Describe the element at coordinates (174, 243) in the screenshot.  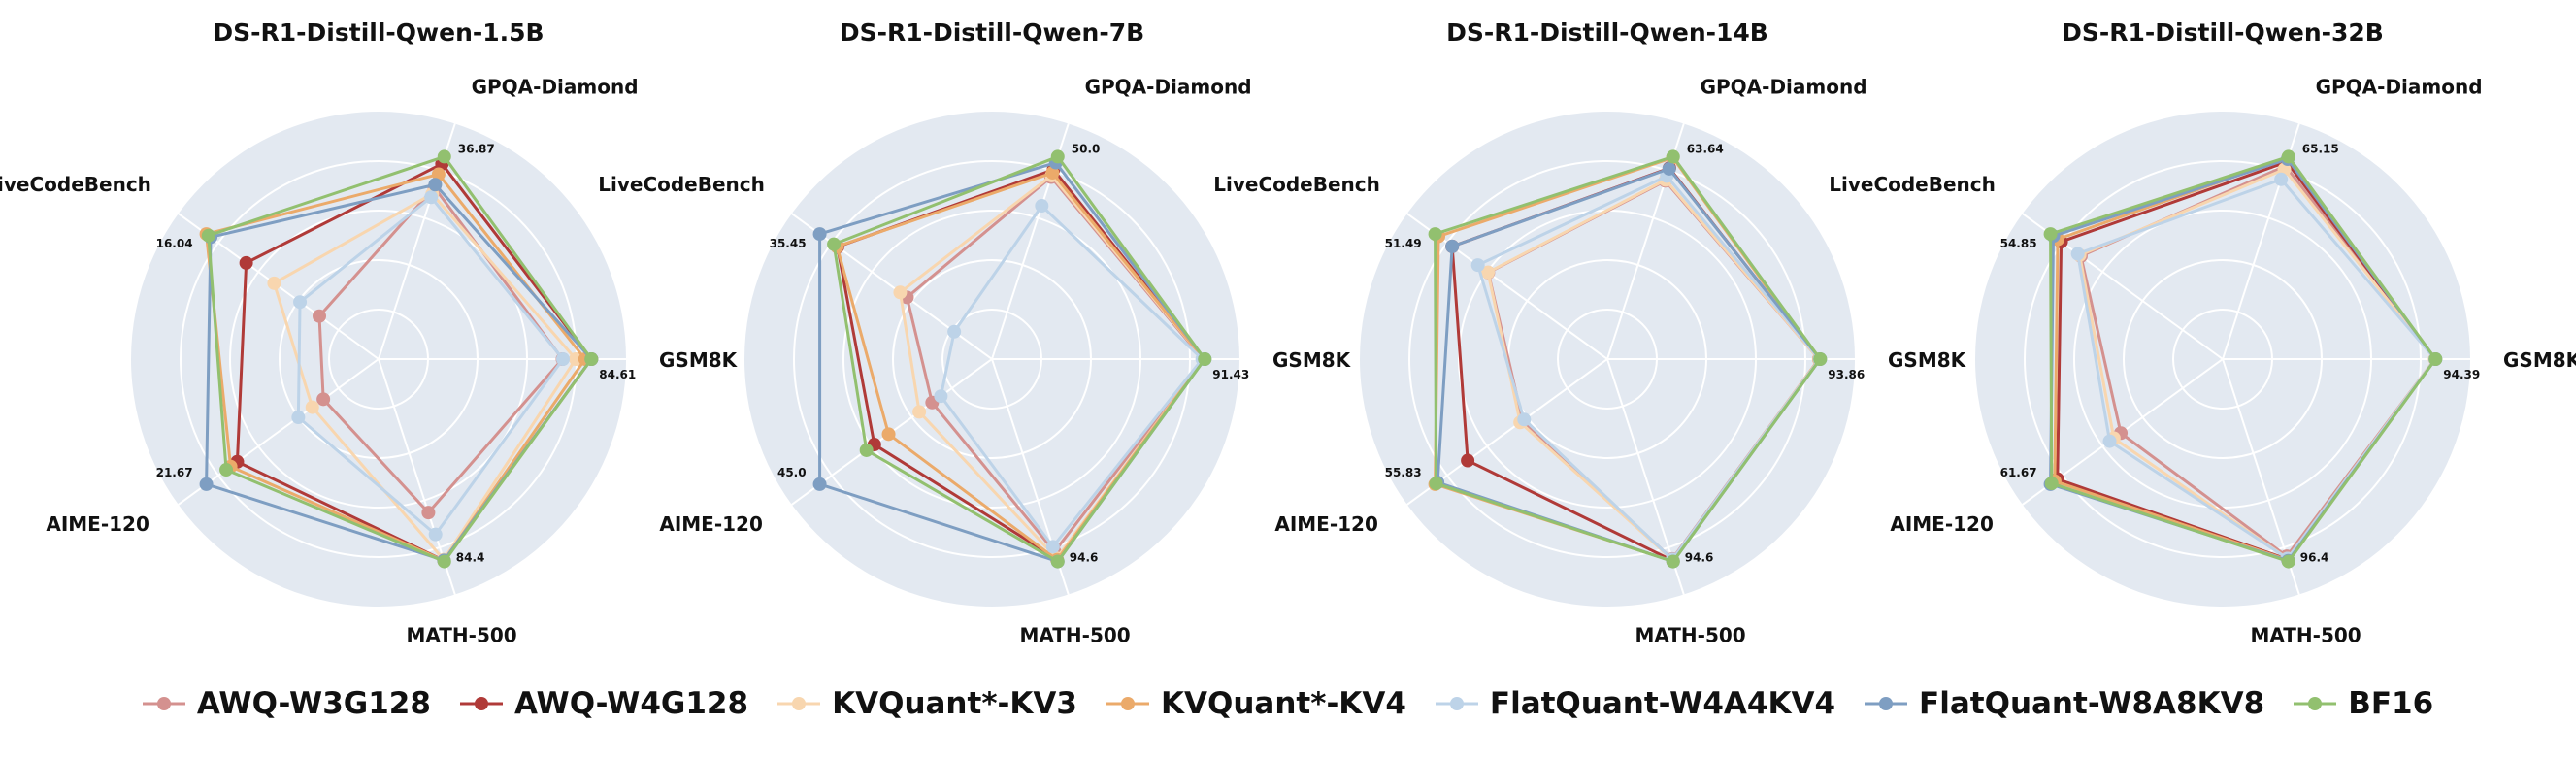
I see `max-value-label: 16.04` at that location.